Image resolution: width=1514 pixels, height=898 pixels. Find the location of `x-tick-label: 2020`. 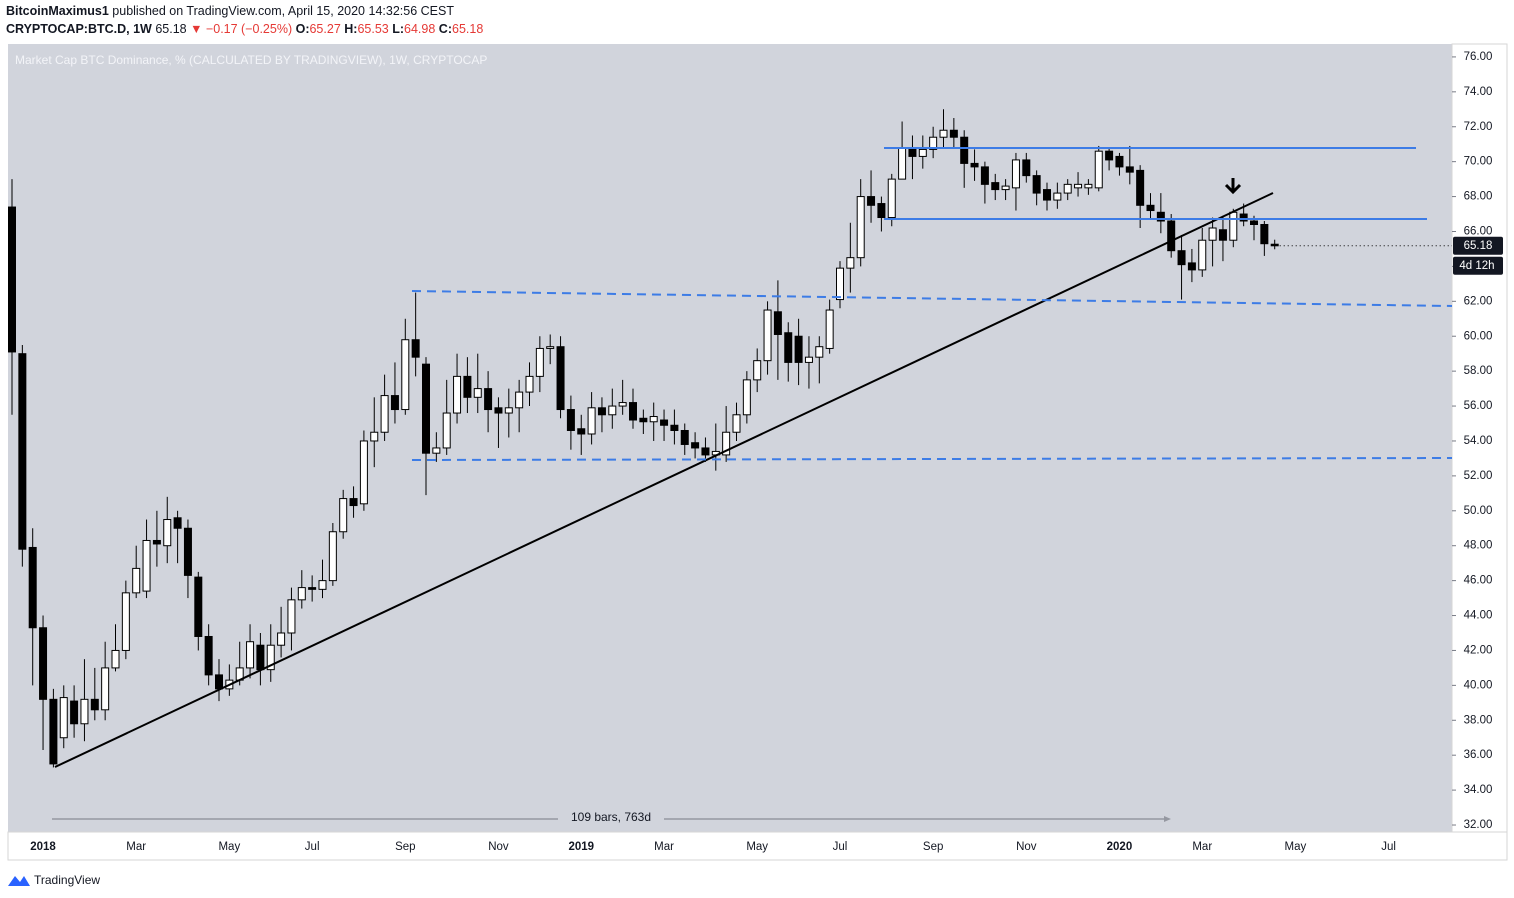

x-tick-label: 2020 is located at coordinates (1120, 847).